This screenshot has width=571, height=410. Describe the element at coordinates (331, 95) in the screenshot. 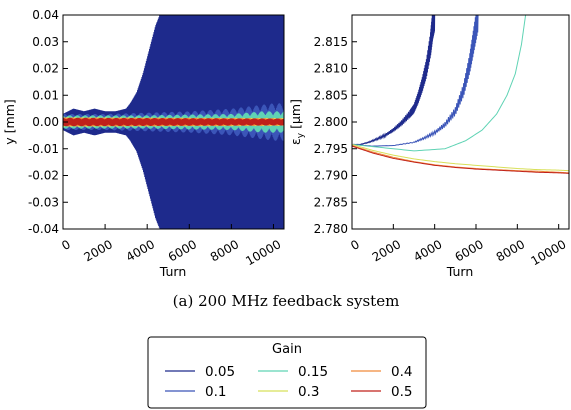

I see `right-y-tick-label: 2.805` at that location.